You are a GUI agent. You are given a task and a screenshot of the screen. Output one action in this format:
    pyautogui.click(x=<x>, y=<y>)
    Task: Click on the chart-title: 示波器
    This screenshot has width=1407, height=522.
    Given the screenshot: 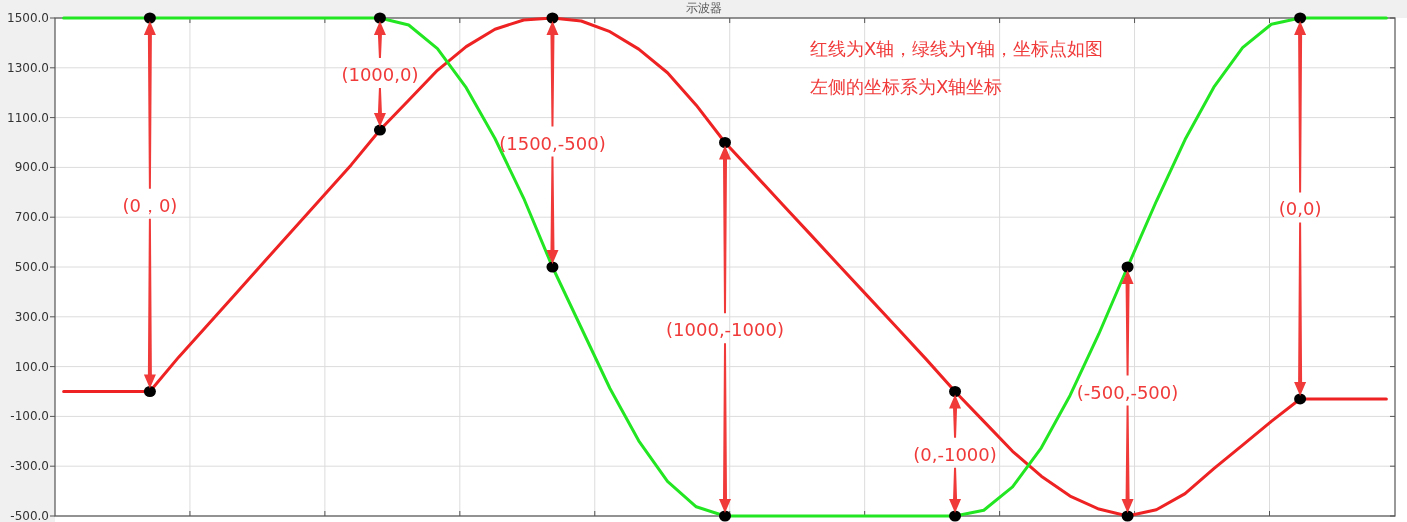 What is the action you would take?
    pyautogui.click(x=703, y=8)
    